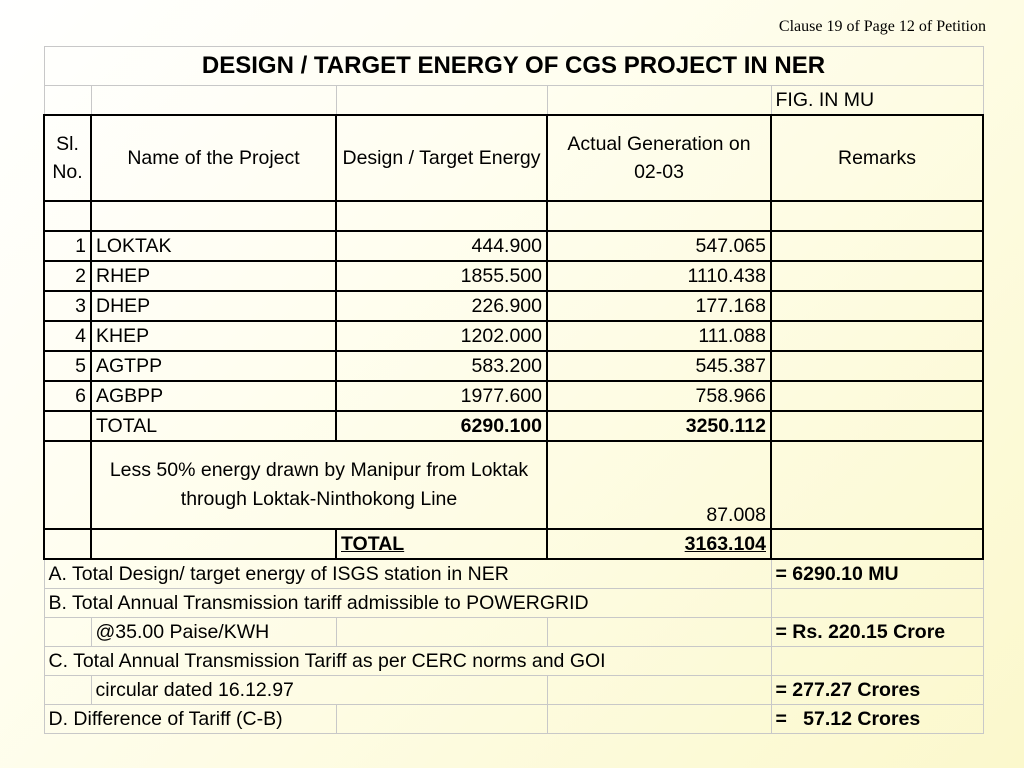 The height and width of the screenshot is (768, 1024). I want to click on row-name: AGTPP, so click(213, 366).